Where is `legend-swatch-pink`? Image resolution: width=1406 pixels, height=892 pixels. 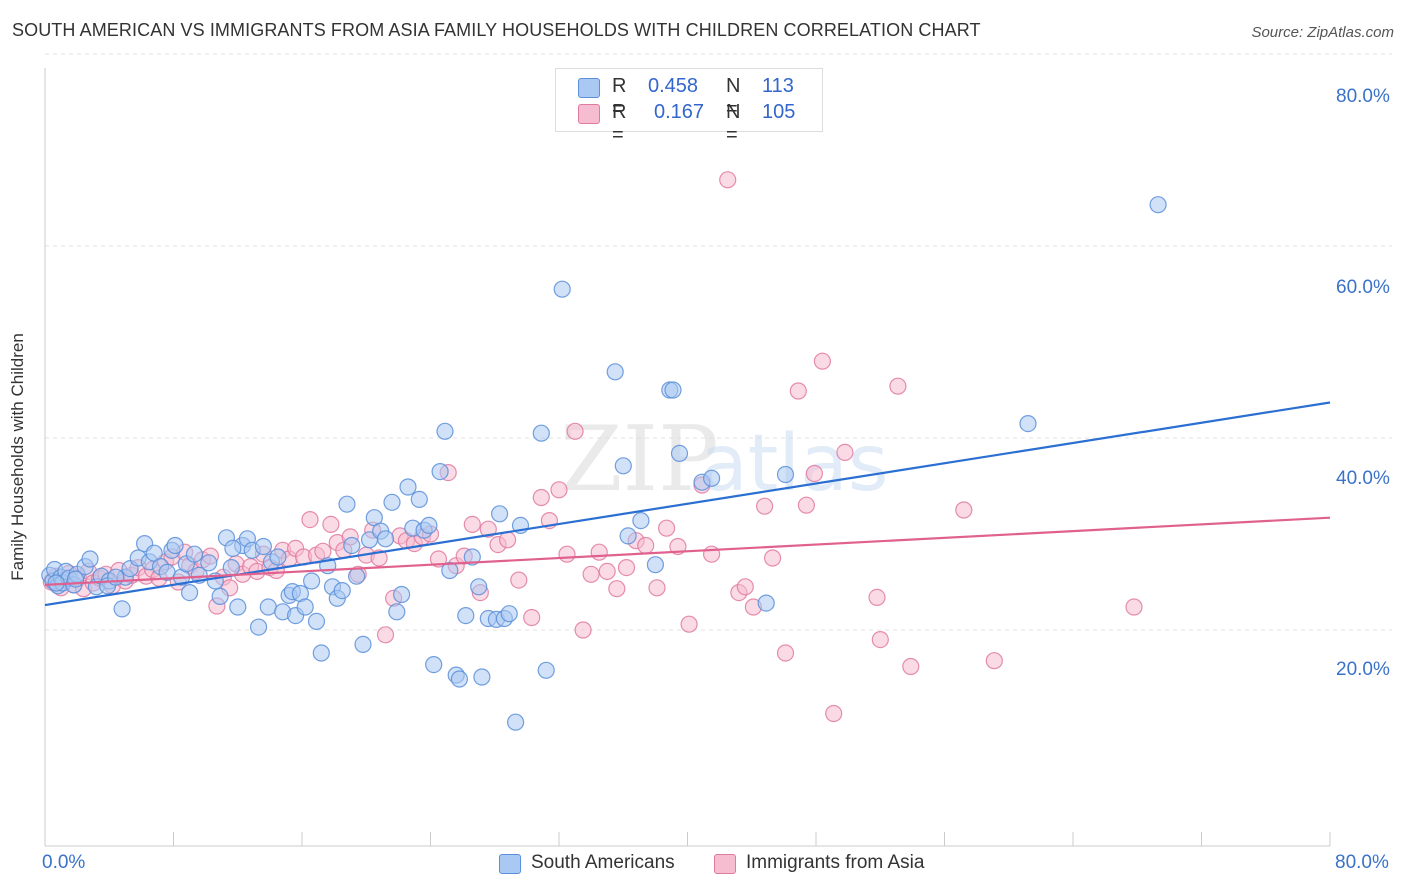 legend-swatch-pink is located at coordinates (725, 864).